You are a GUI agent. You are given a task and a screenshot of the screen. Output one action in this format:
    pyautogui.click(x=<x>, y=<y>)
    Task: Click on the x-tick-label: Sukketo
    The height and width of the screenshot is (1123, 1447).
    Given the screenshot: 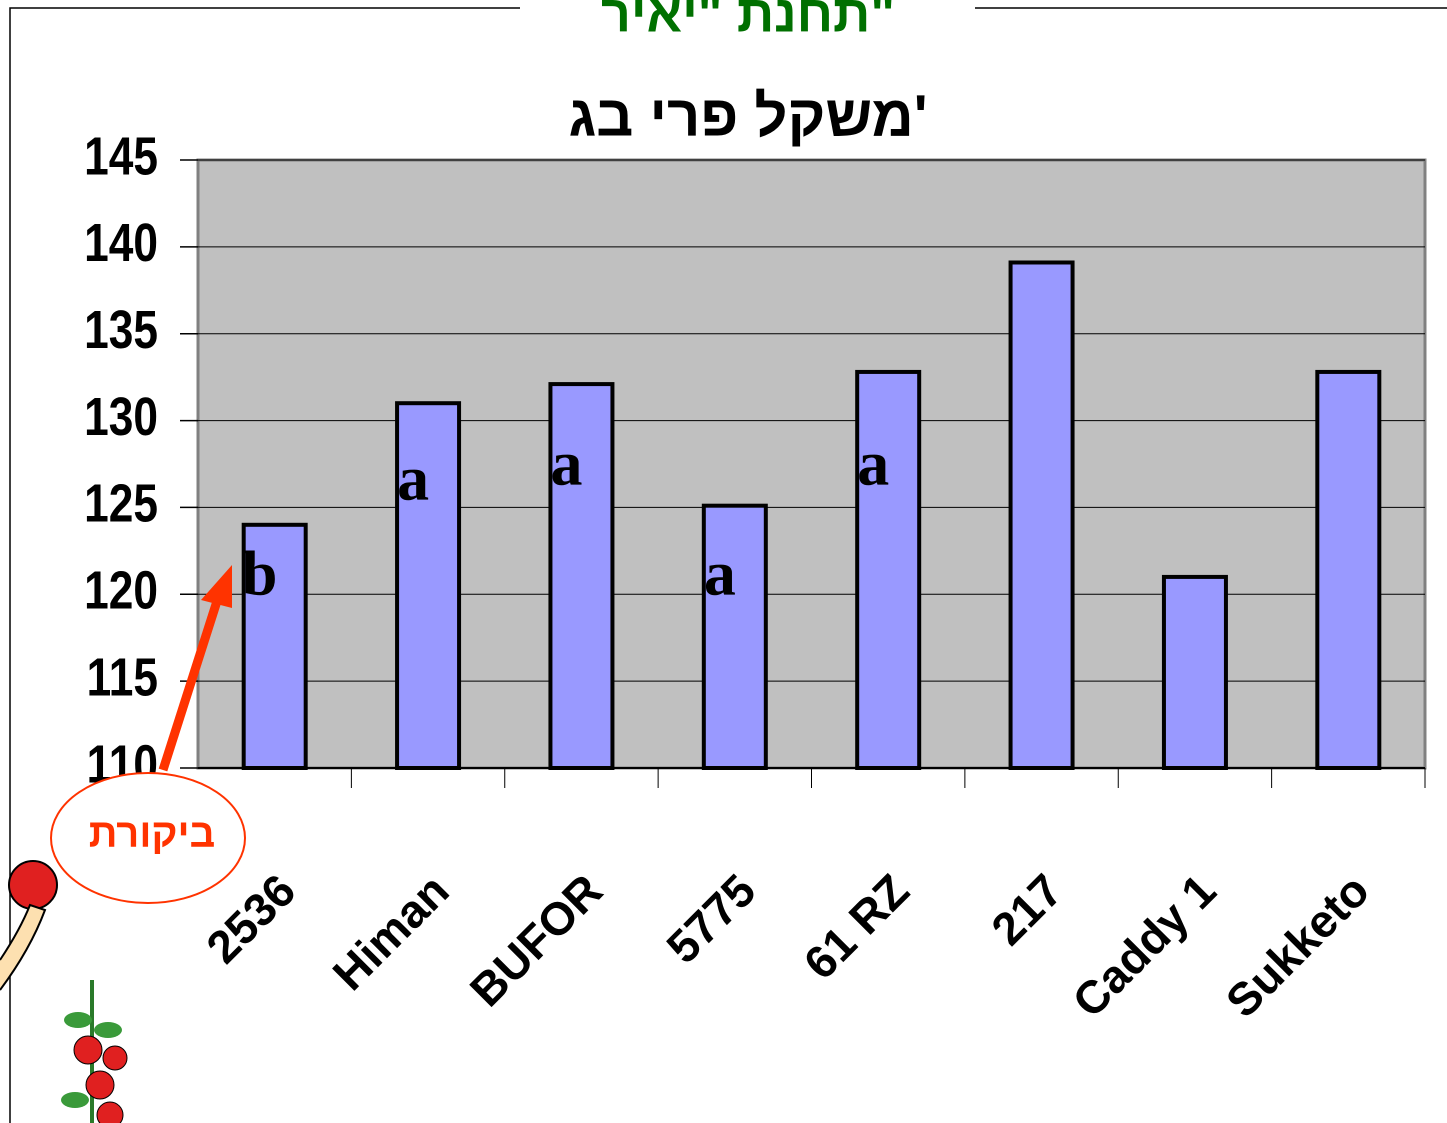 What is the action you would take?
    pyautogui.click(x=1297, y=945)
    